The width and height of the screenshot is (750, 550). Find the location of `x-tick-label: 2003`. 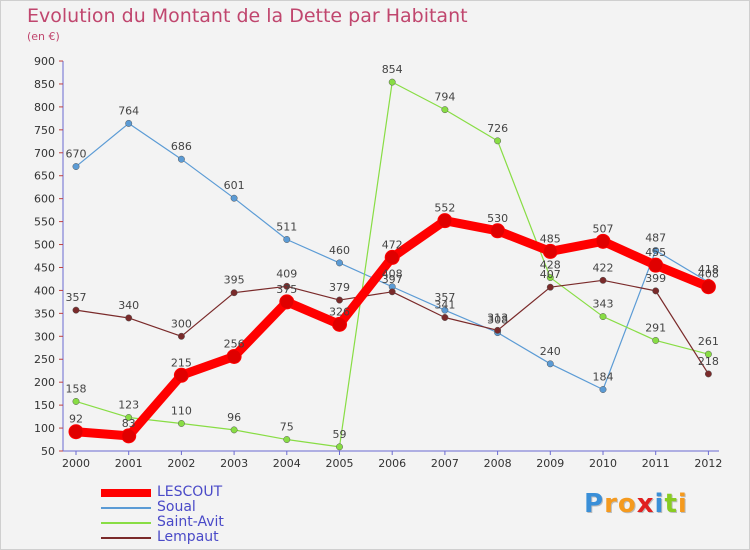

x-tick-label: 2003 is located at coordinates (234, 463).